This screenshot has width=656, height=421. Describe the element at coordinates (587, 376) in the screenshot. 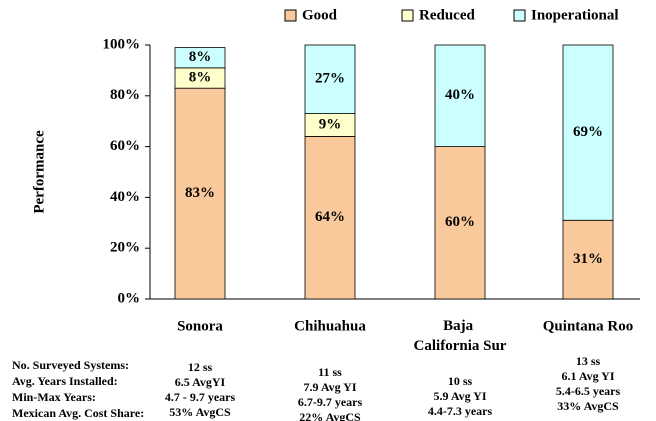

I see `table-cell: 6.1 Avg YI` at that location.